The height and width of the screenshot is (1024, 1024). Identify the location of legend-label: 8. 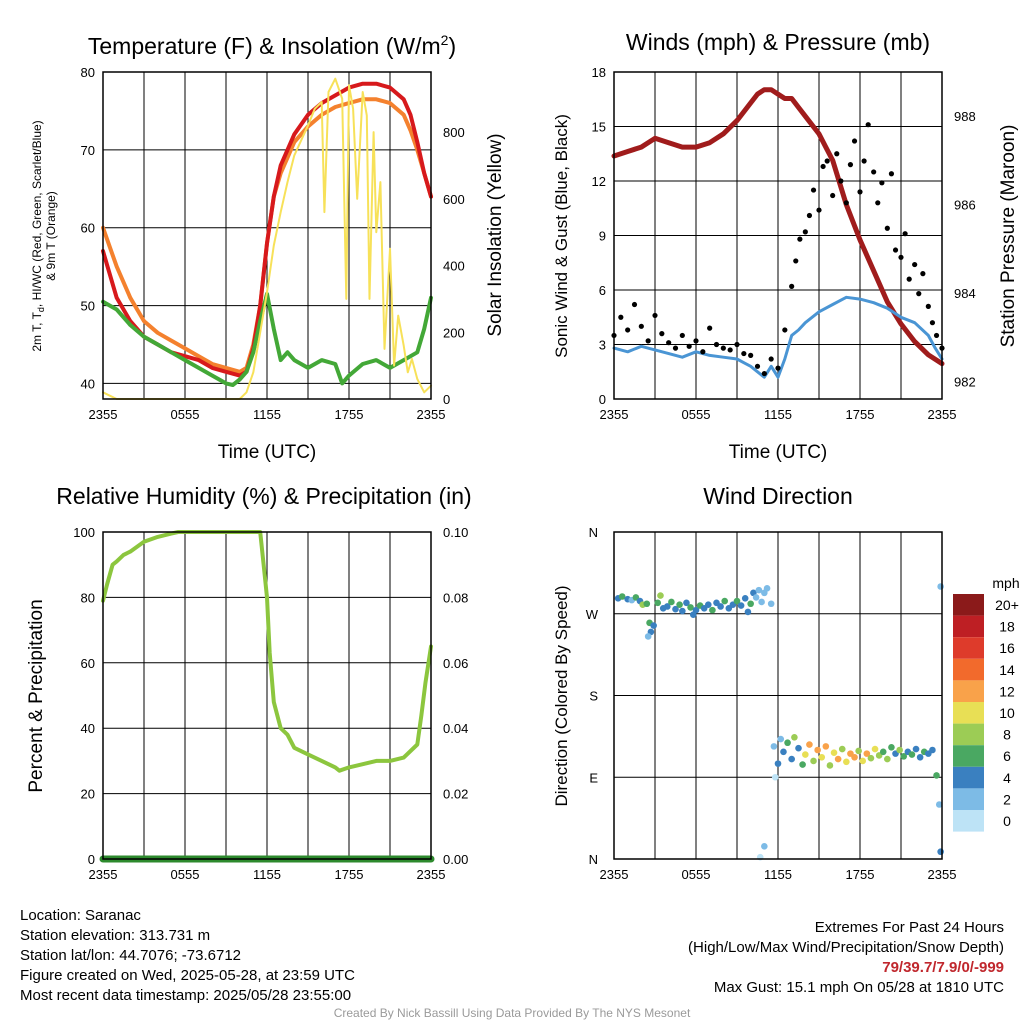
(1007, 735).